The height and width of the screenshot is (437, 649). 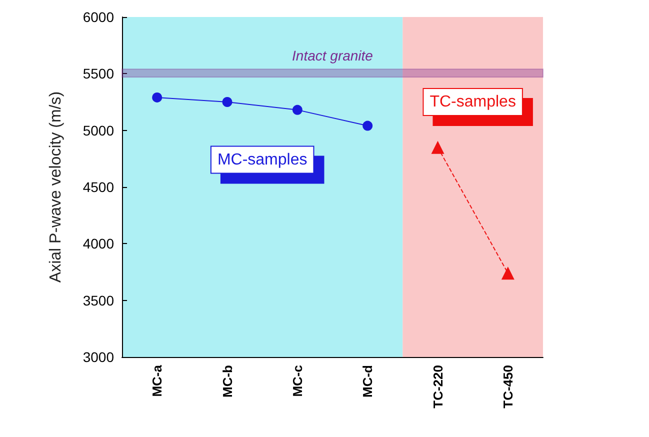 What do you see at coordinates (56, 187) in the screenshot?
I see `y-axis-title: Axial P-wave velocity (m/s)` at bounding box center [56, 187].